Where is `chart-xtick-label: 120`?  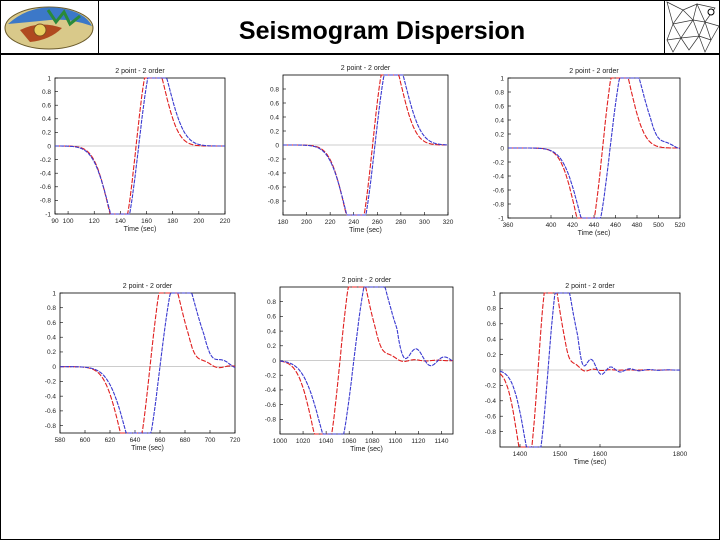 chart-xtick-label: 120 is located at coordinates (94, 221).